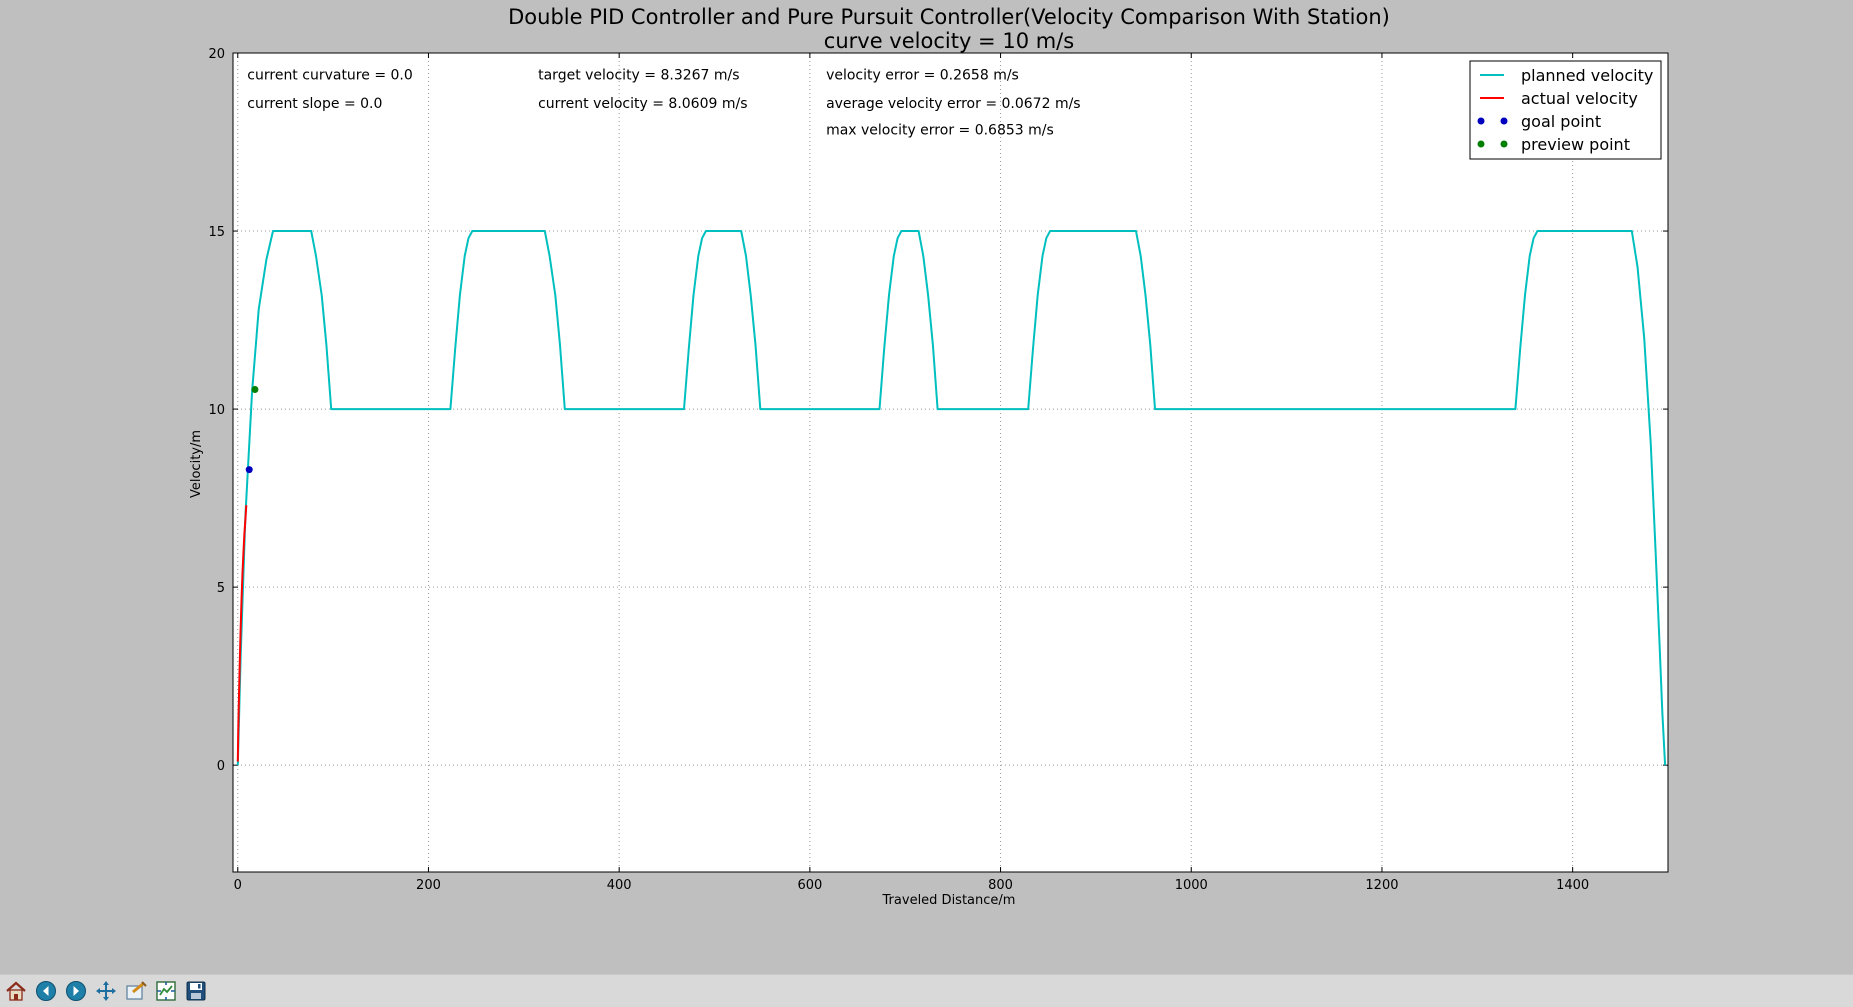 This screenshot has width=1853, height=1007. What do you see at coordinates (238, 885) in the screenshot?
I see `x-tick-label: 0` at bounding box center [238, 885].